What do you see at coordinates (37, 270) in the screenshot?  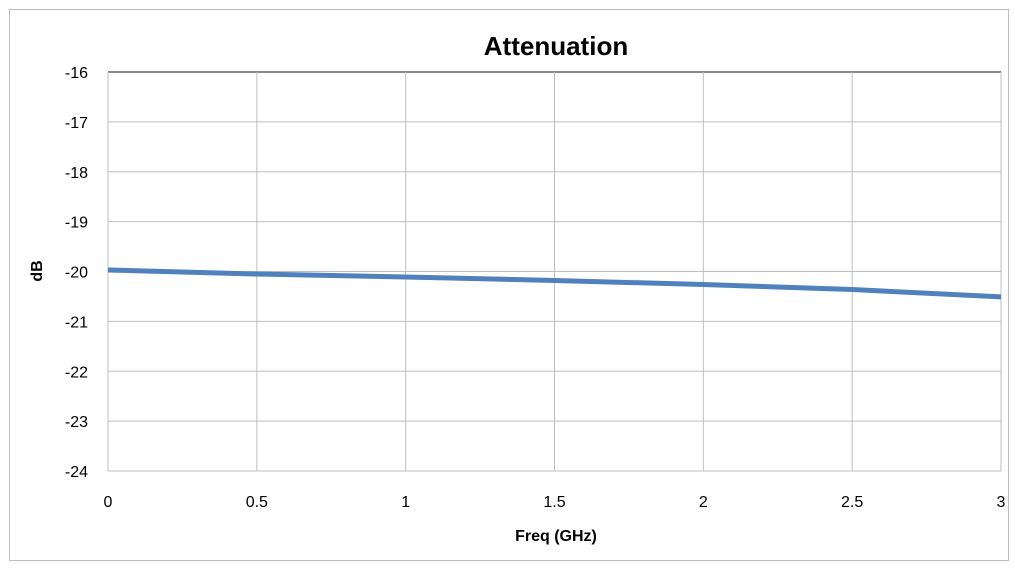 I see `y-axis-title: dB` at bounding box center [37, 270].